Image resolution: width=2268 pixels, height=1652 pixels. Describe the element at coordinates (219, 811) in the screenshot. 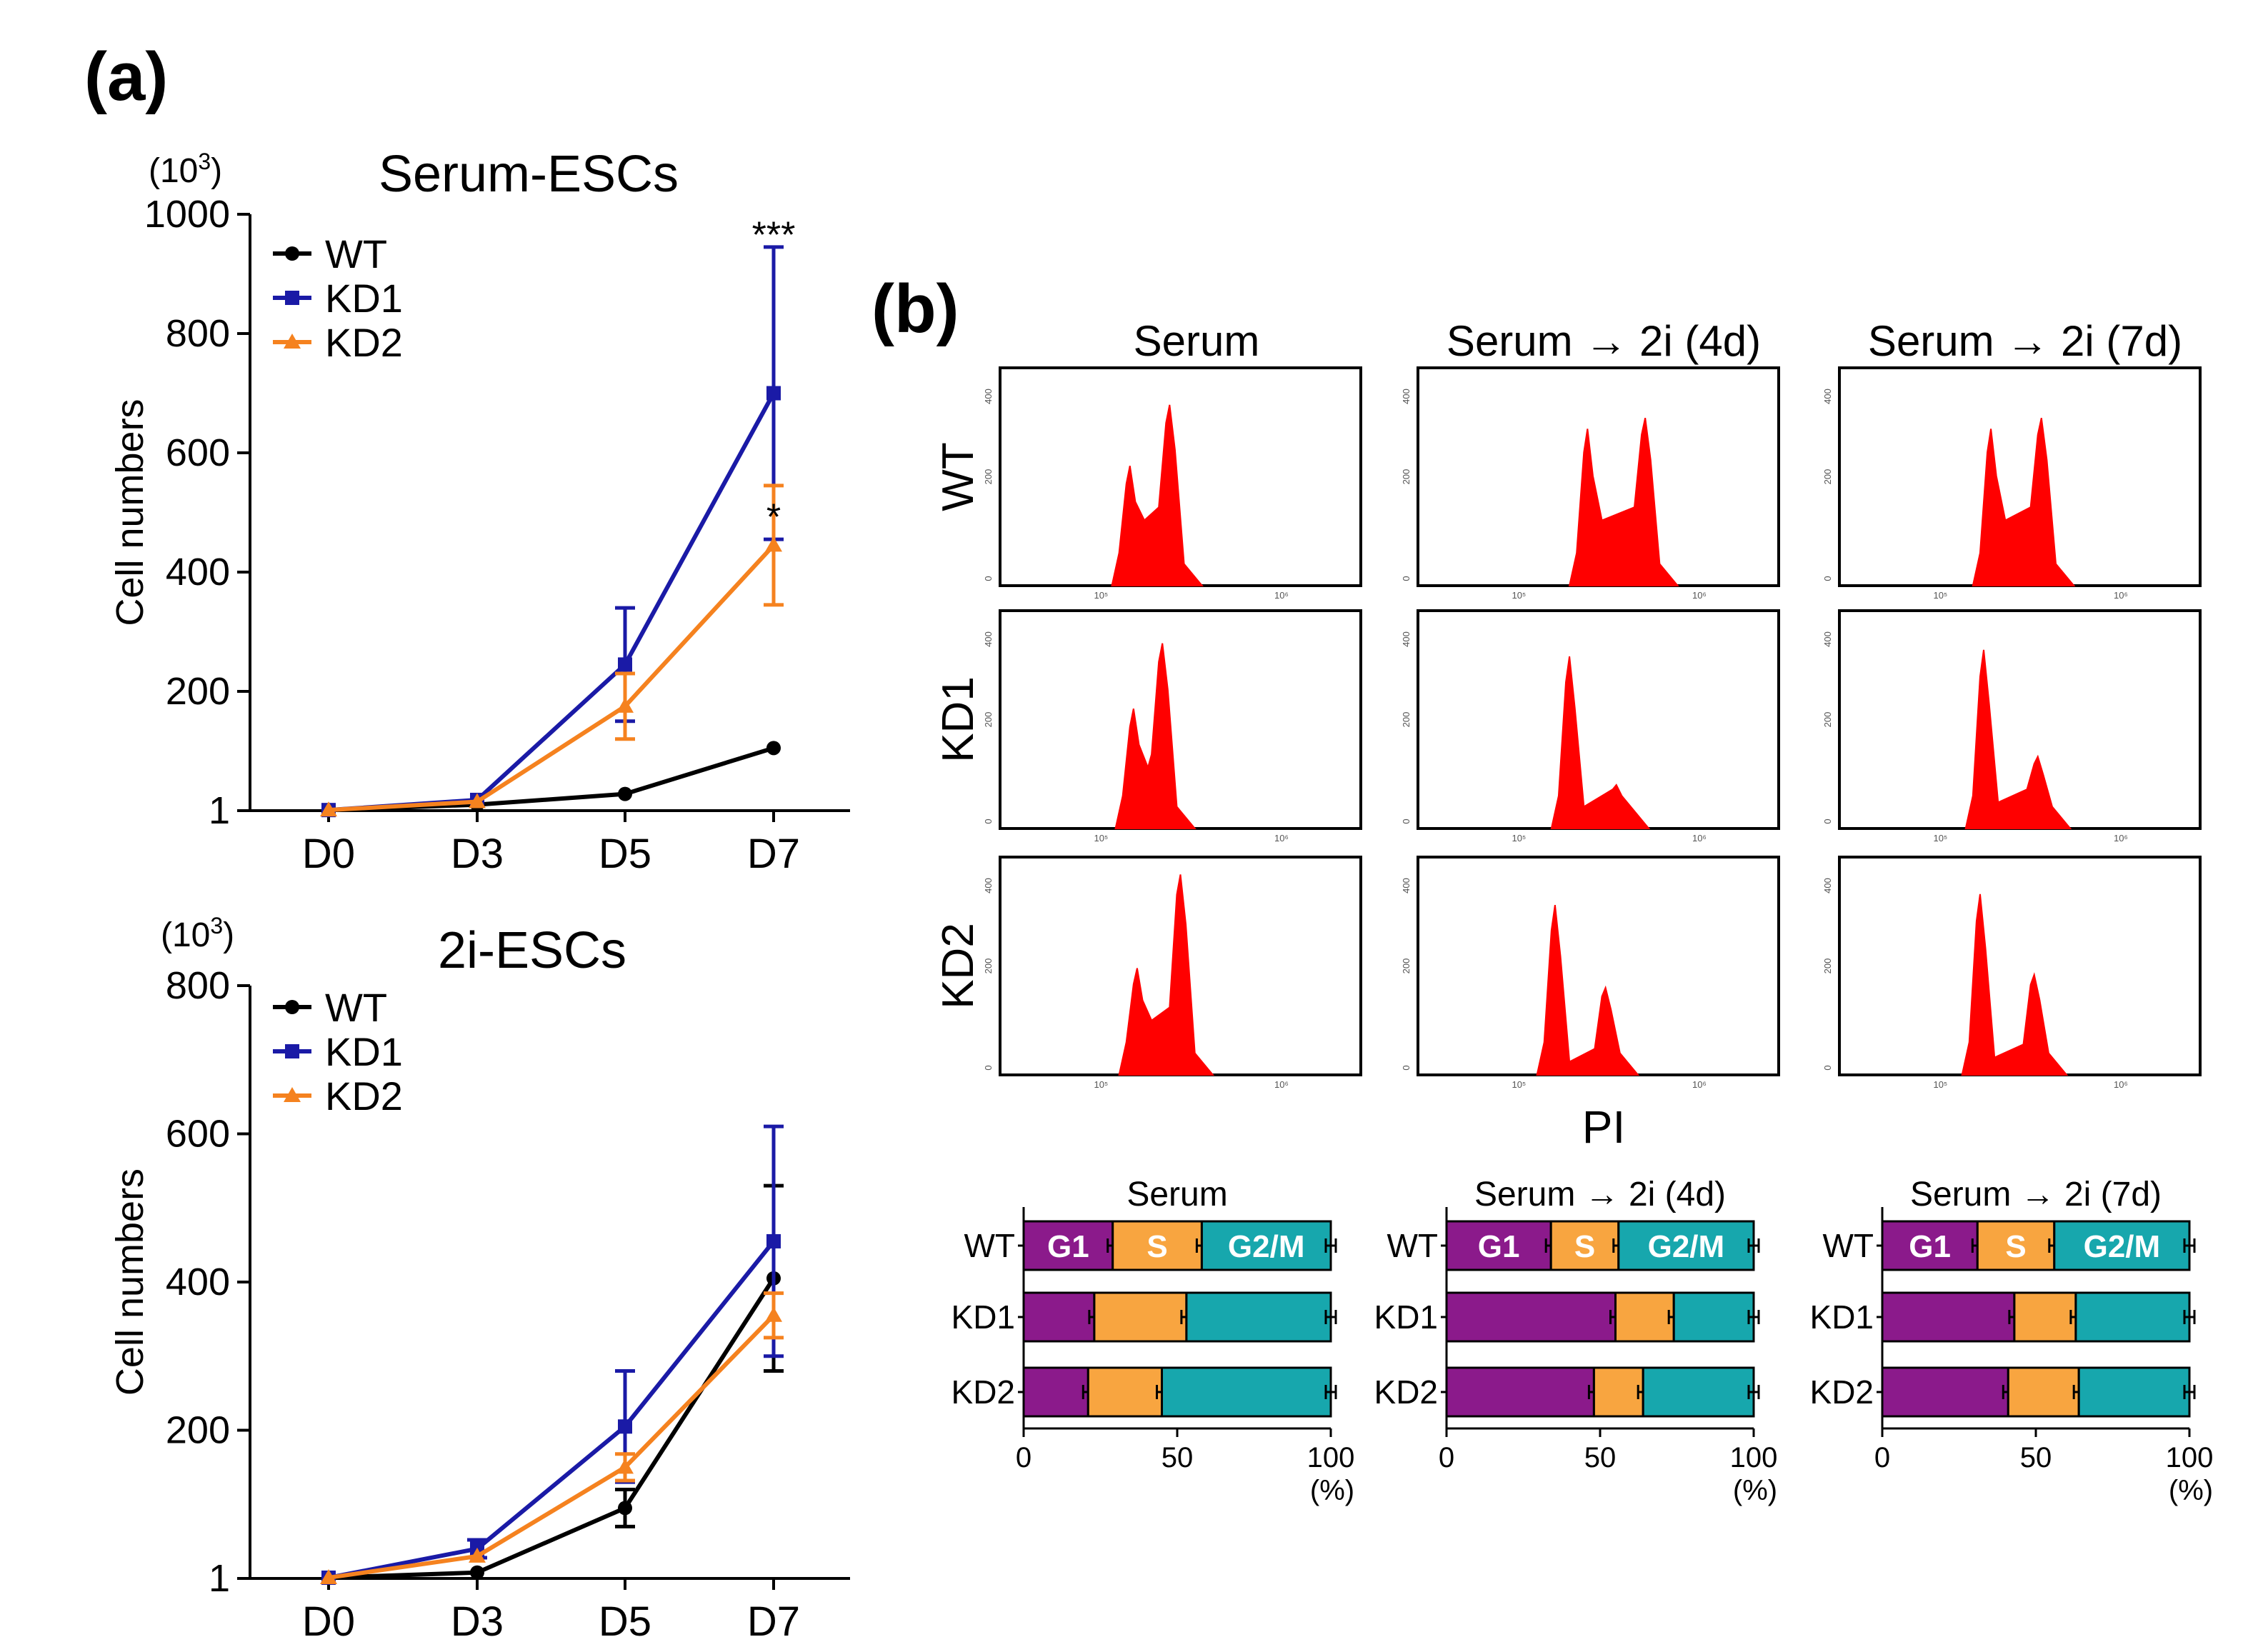

I see `y-tick-label: 1` at that location.